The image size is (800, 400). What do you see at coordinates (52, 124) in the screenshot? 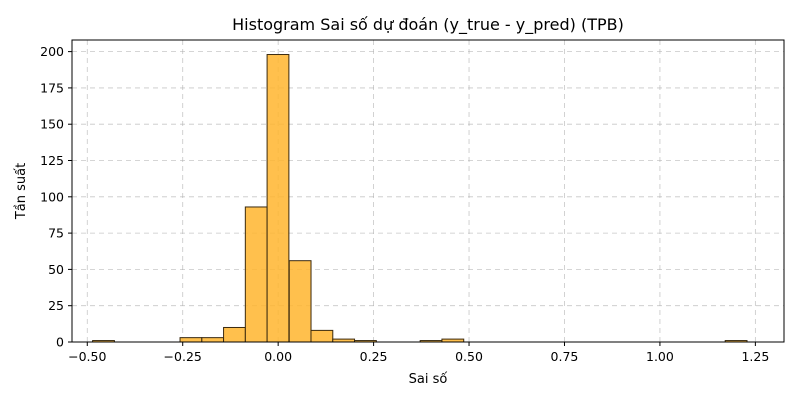
I see `y-tick-label: 150` at bounding box center [52, 124].